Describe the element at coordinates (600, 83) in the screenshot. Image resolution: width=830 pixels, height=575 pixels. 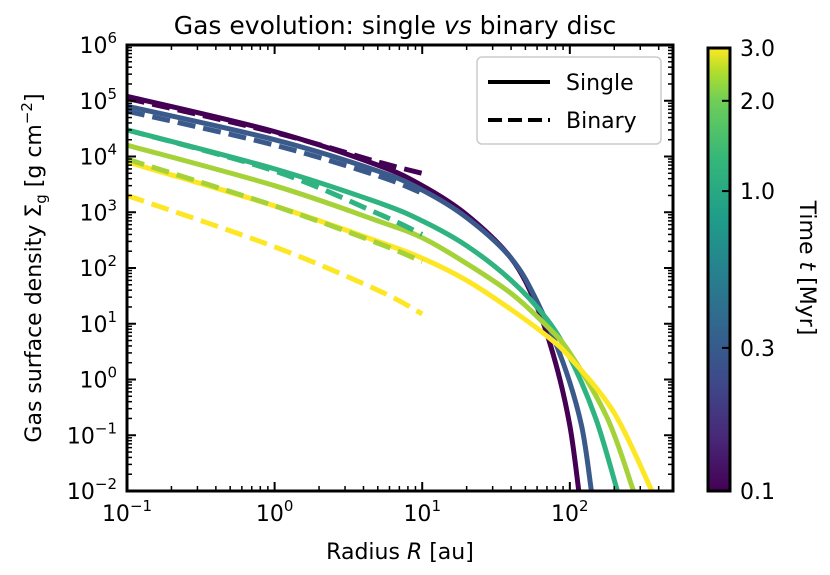
I see `legend-label-single: Single` at that location.